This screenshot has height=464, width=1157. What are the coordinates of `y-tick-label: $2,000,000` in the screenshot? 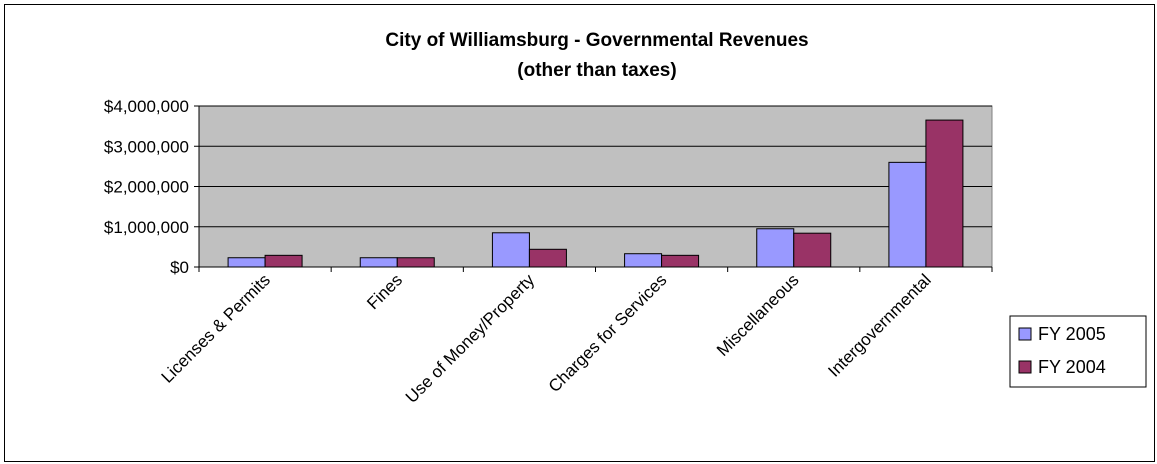 It's located at (146, 187).